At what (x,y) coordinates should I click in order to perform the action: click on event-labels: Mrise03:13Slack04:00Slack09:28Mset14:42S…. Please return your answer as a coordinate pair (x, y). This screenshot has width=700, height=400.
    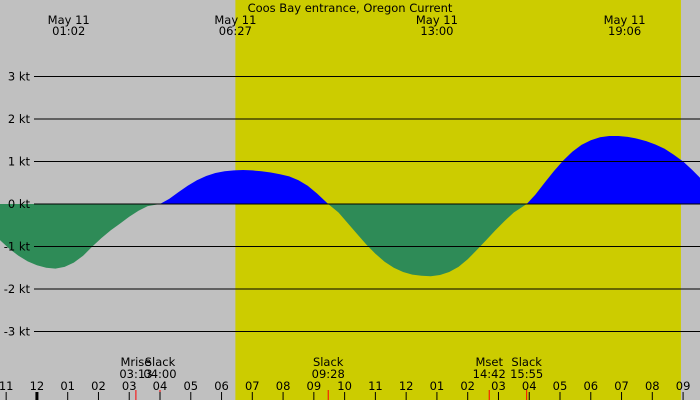
    Looking at the image, I should click on (331, 377).